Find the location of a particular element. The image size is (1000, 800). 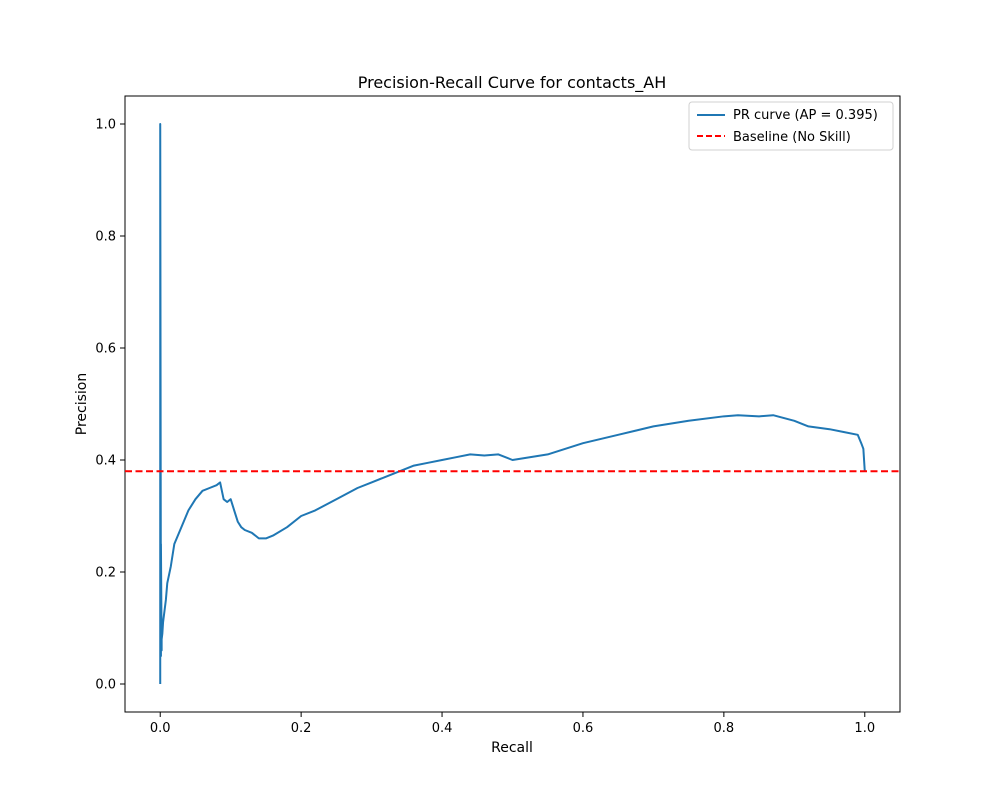

legend-box is located at coordinates (791, 126).